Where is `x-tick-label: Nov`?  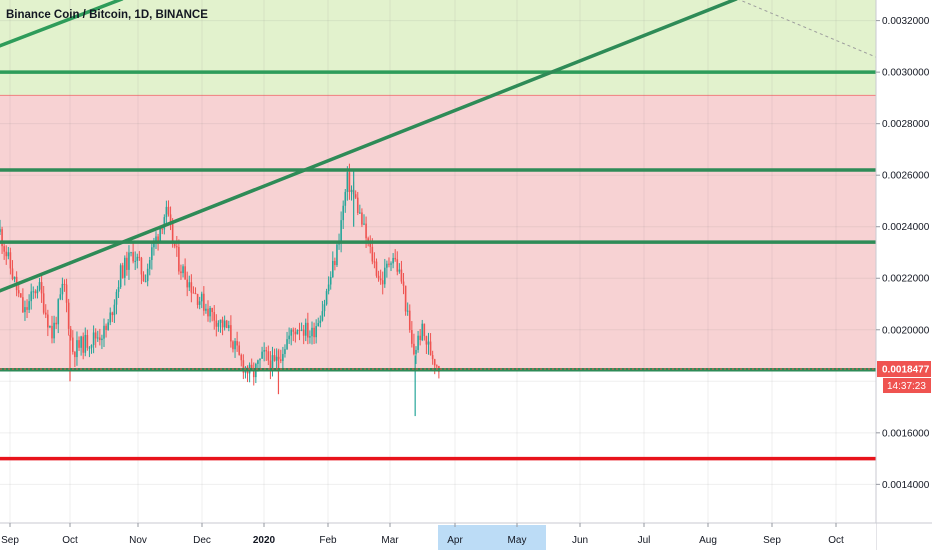 x-tick-label: Nov is located at coordinates (138, 540).